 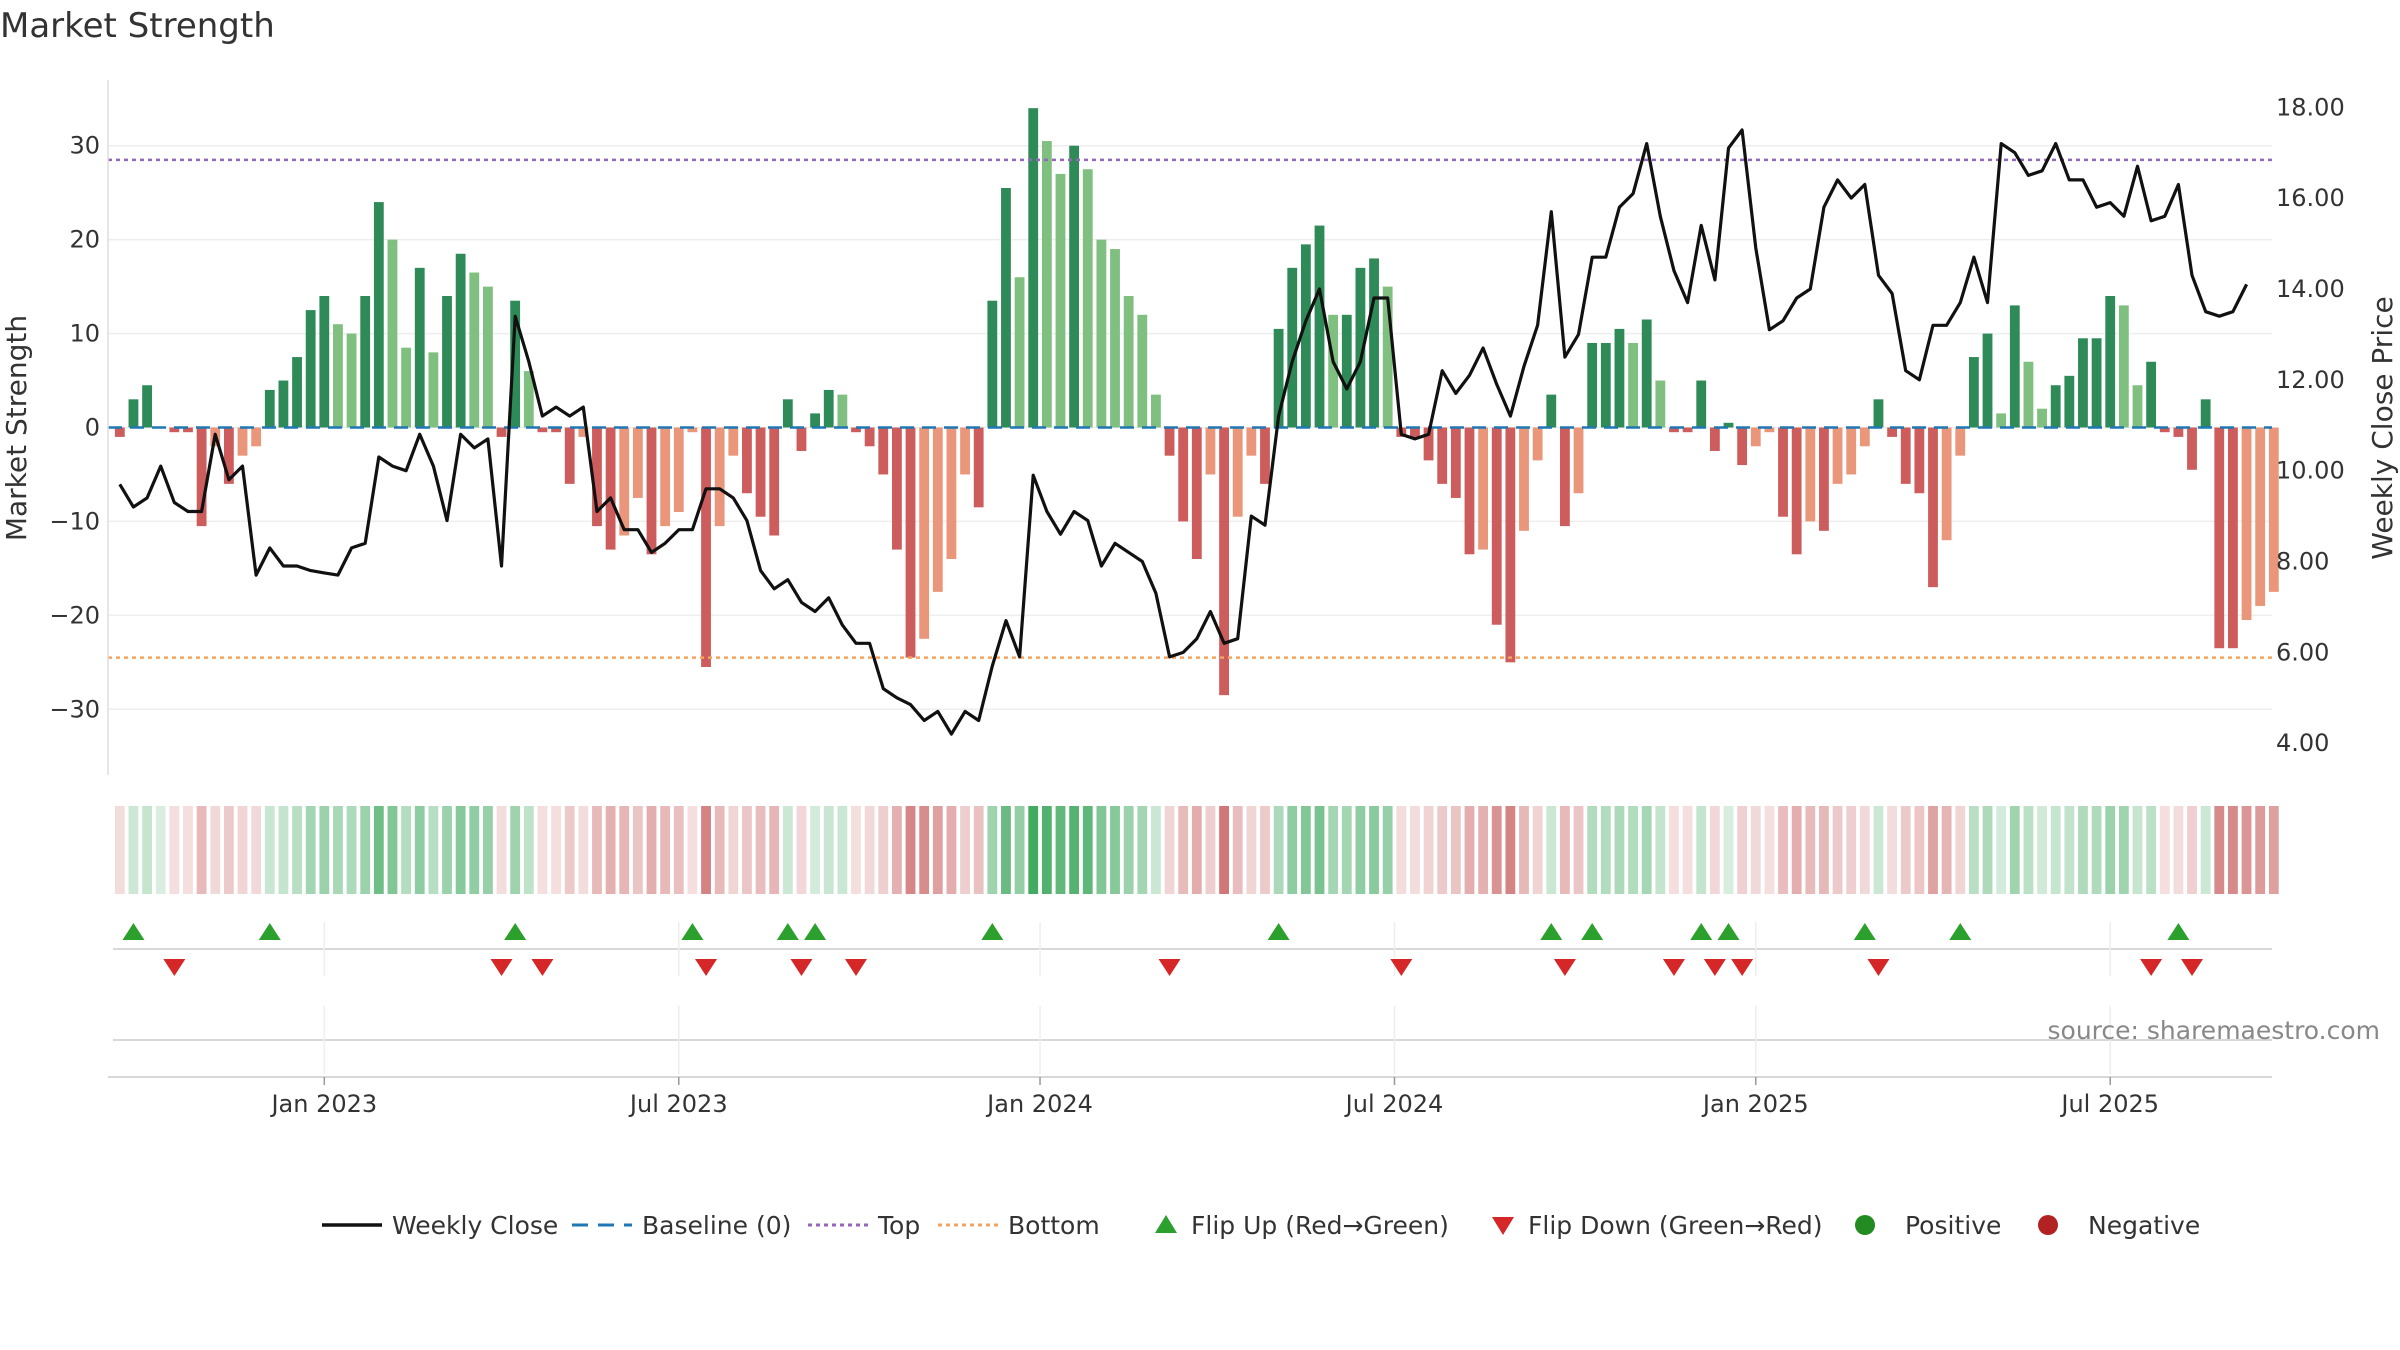 What do you see at coordinates (92, 428) in the screenshot?
I see `y-tick-label: 0` at bounding box center [92, 428].